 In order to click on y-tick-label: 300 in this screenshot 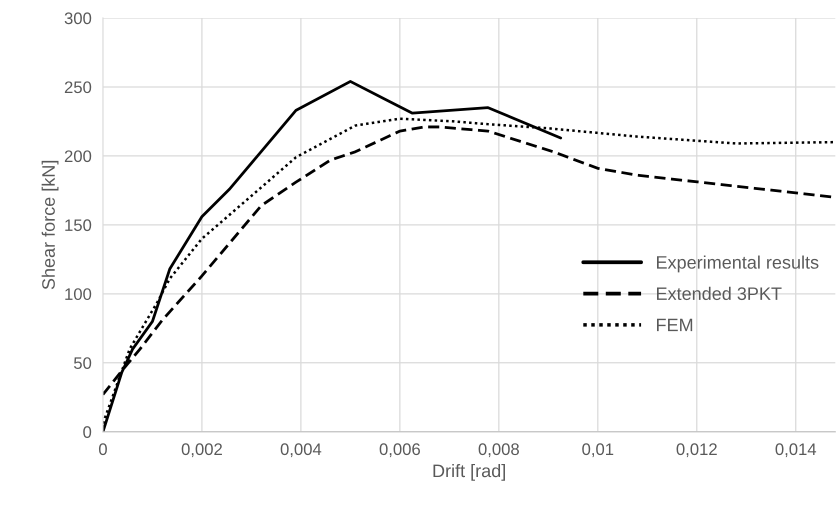, I will do `click(78, 18)`.